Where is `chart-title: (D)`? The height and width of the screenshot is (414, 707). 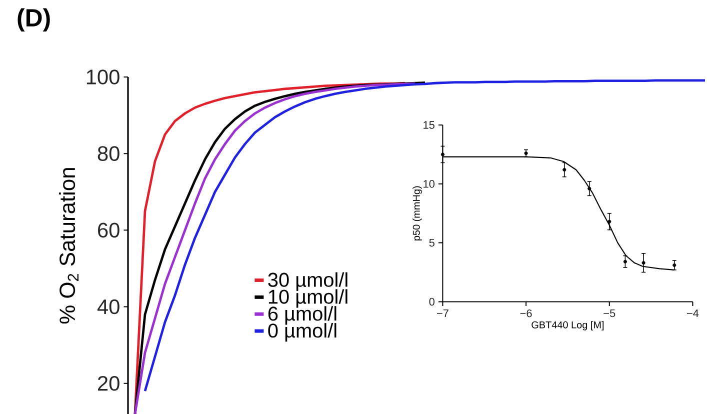 chart-title: (D) is located at coordinates (34, 20).